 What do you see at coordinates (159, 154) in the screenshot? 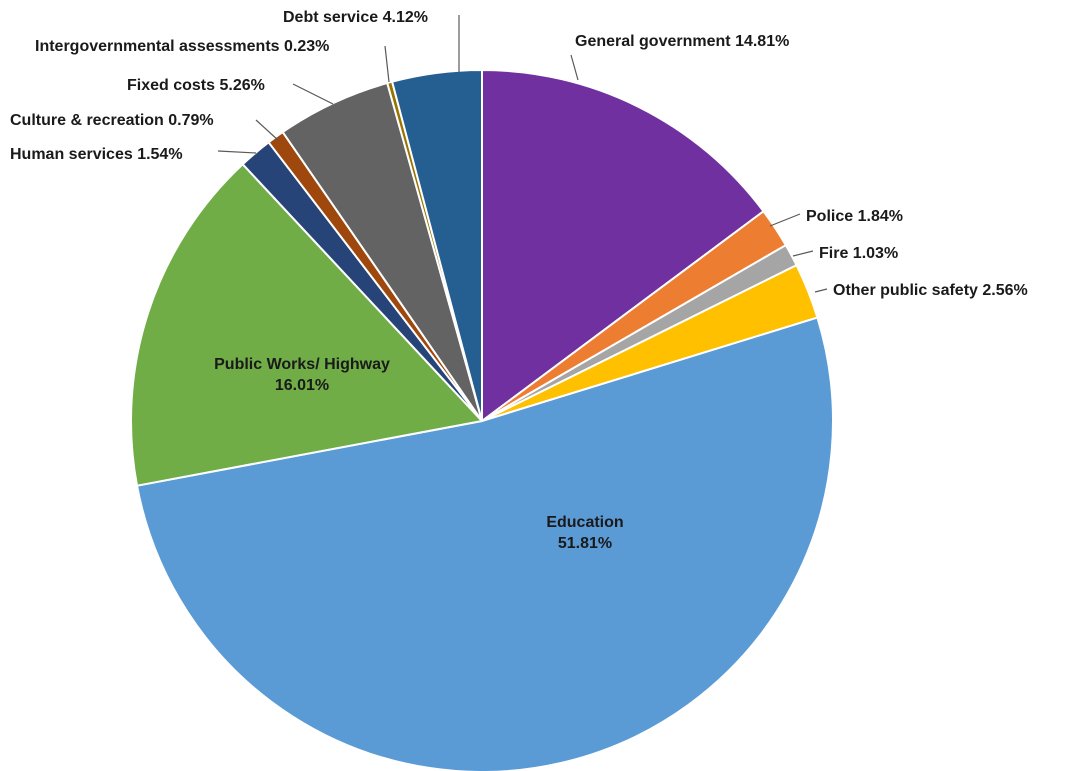
I see `slice-label-value: 1.54%` at bounding box center [159, 154].